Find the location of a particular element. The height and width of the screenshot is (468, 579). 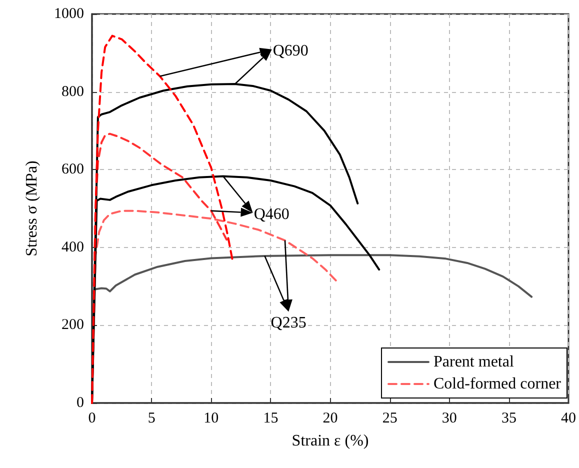

x-tick-label: 25 is located at coordinates (390, 418).